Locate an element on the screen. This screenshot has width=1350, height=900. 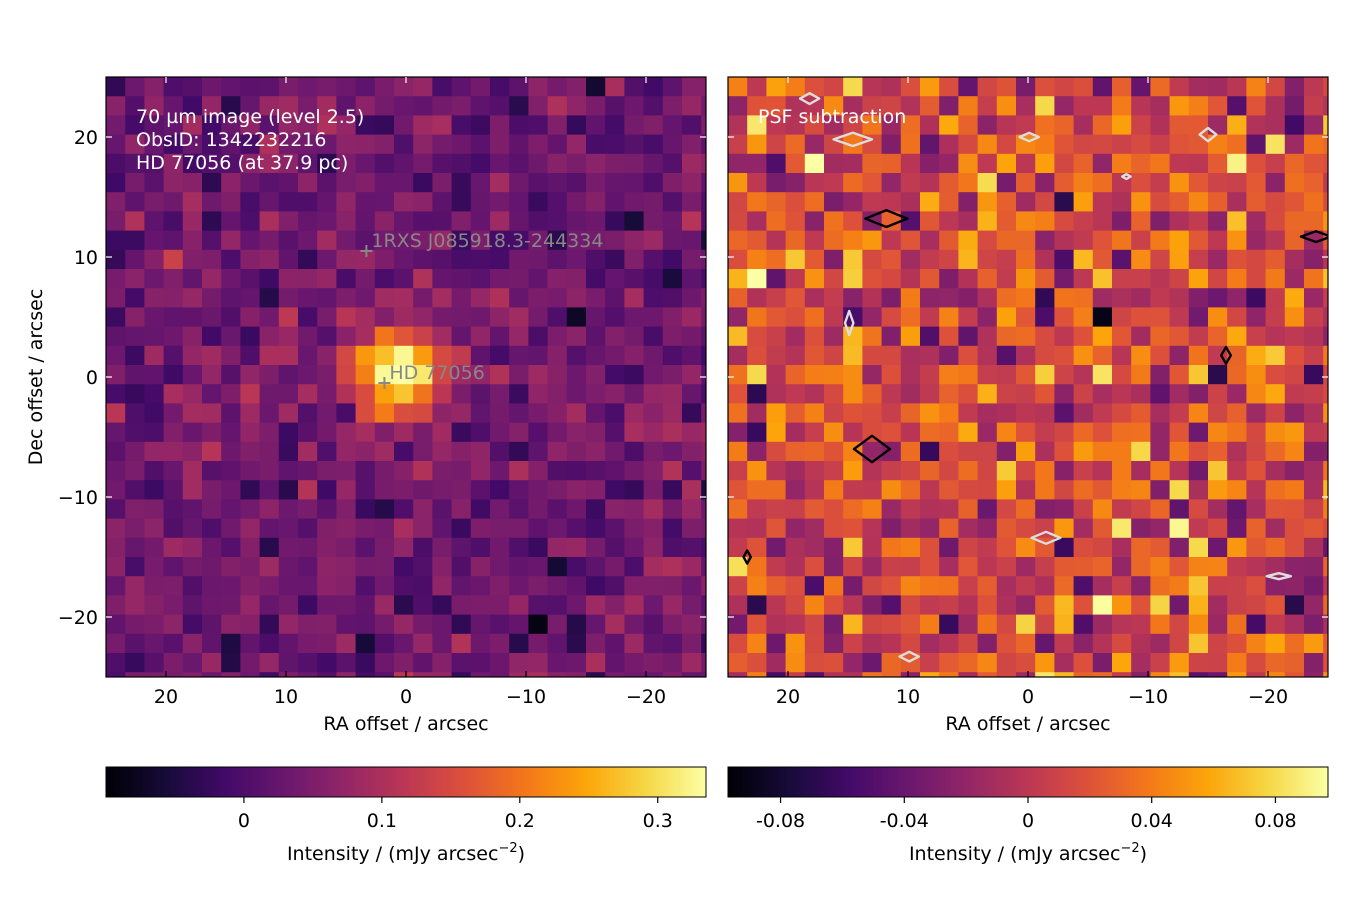
colorbar-left-label: Intensity / (mJy arcsec−2) is located at coordinates (406, 853).